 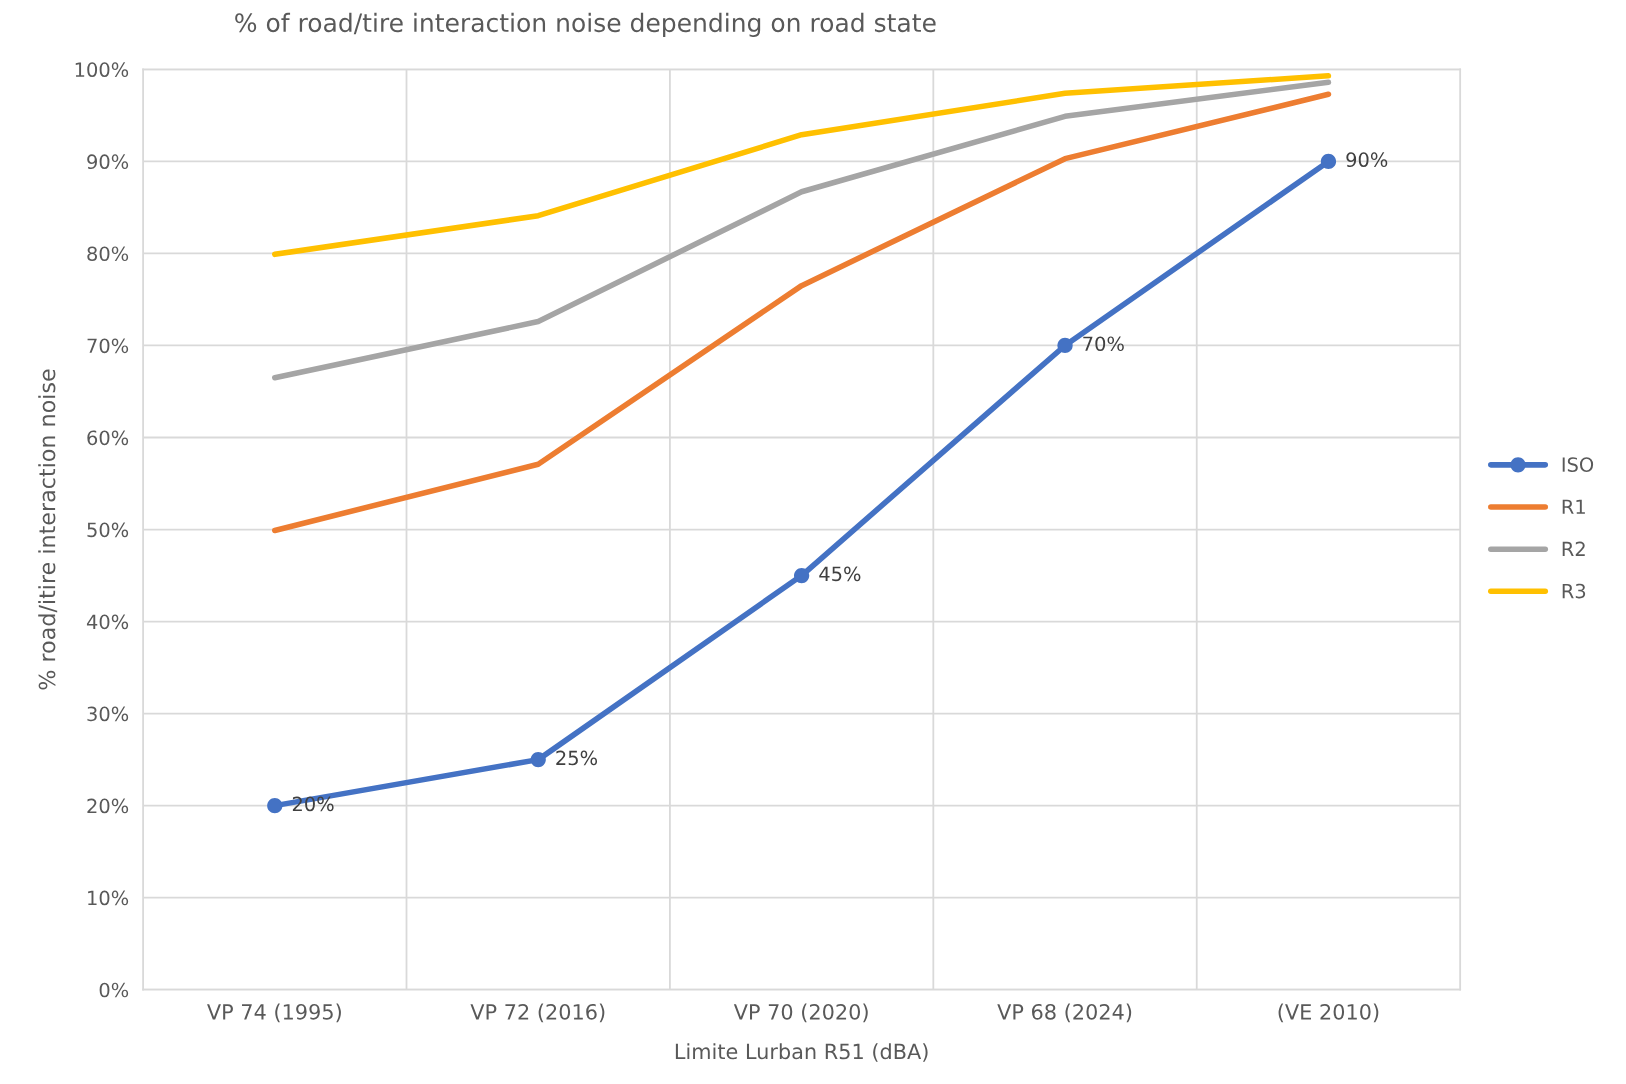 What do you see at coordinates (114, 990) in the screenshot?
I see `y-tick-label: 0%` at bounding box center [114, 990].